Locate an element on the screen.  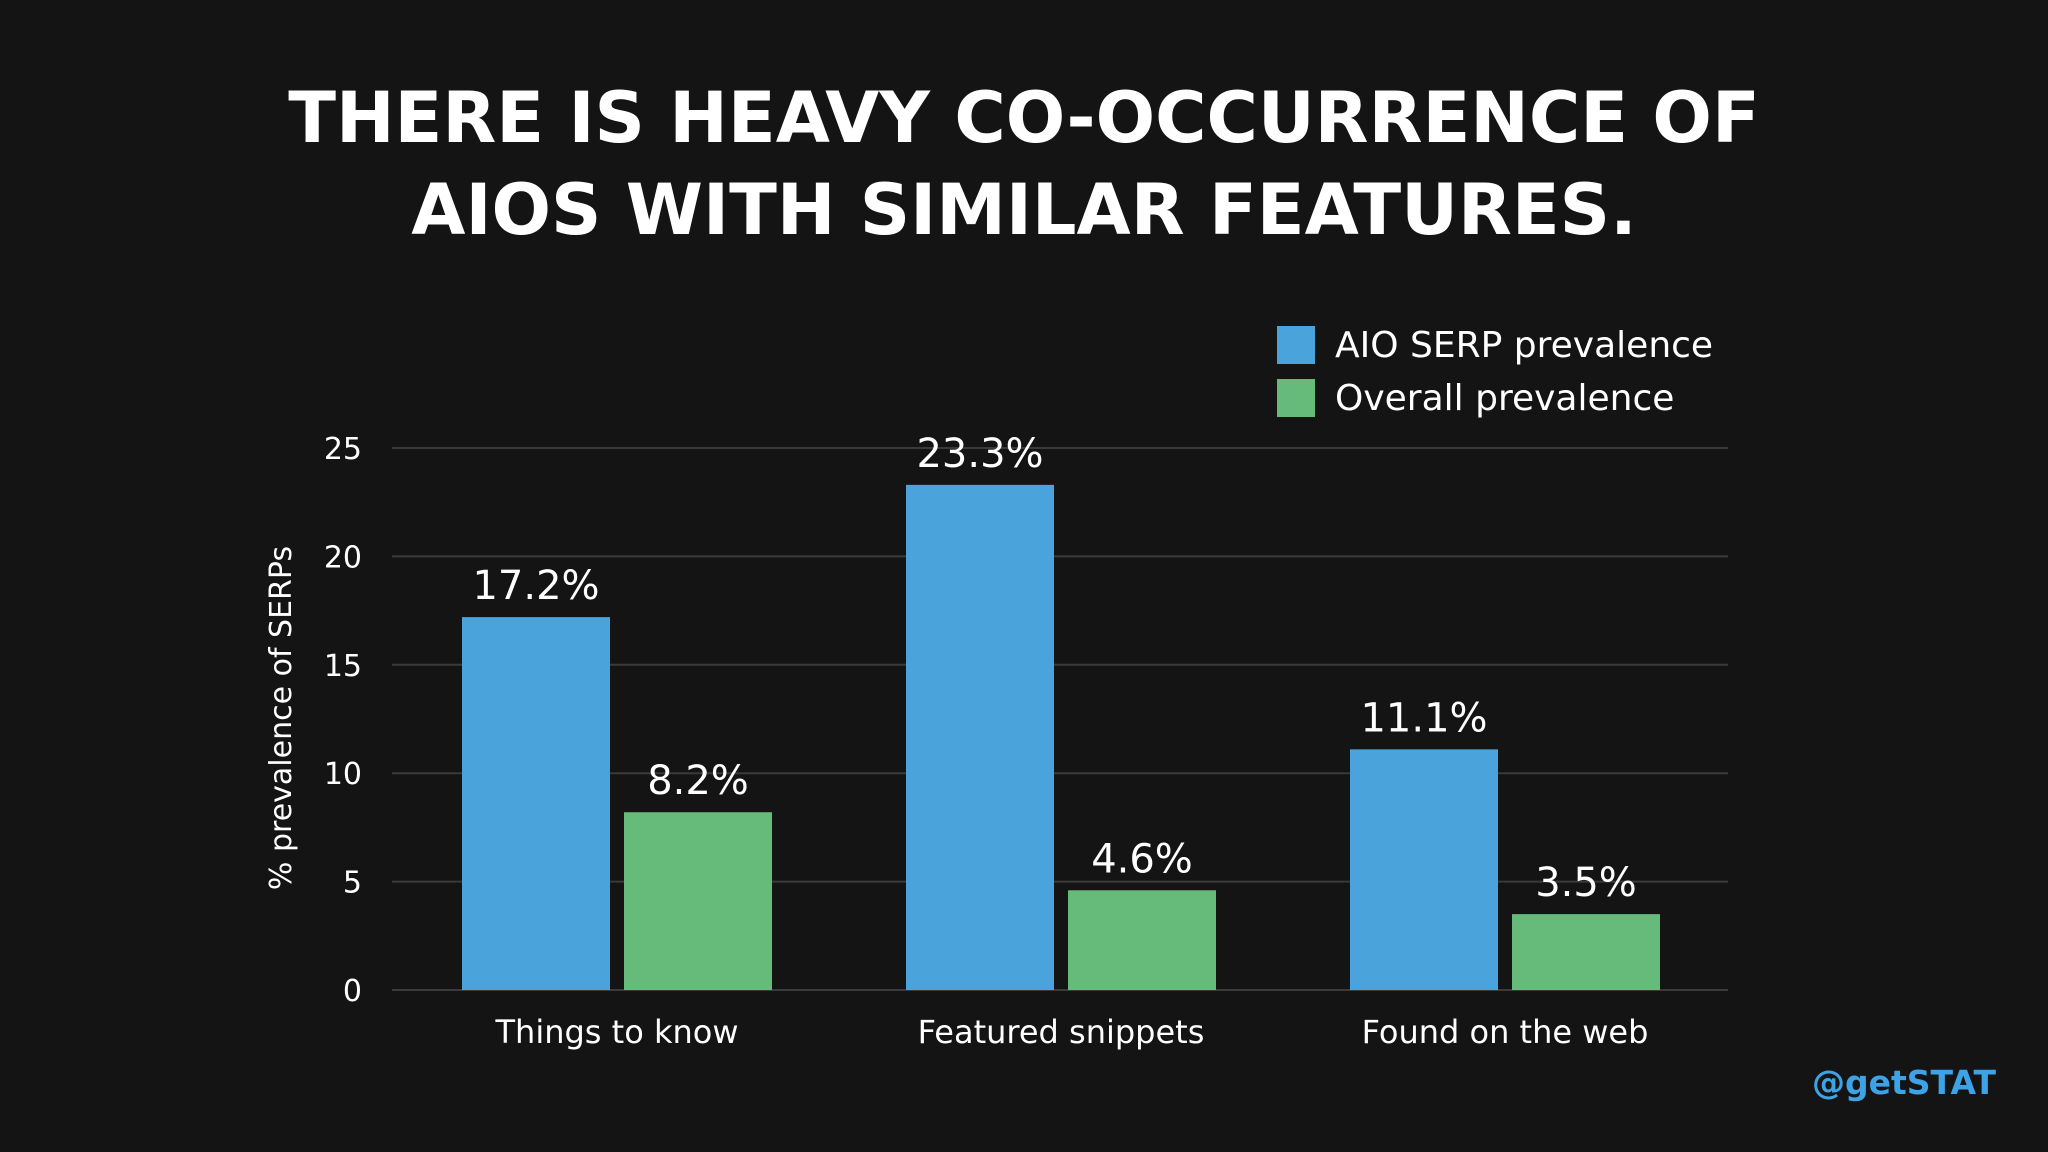
legend-swatch-aio is located at coordinates (1296, 345).